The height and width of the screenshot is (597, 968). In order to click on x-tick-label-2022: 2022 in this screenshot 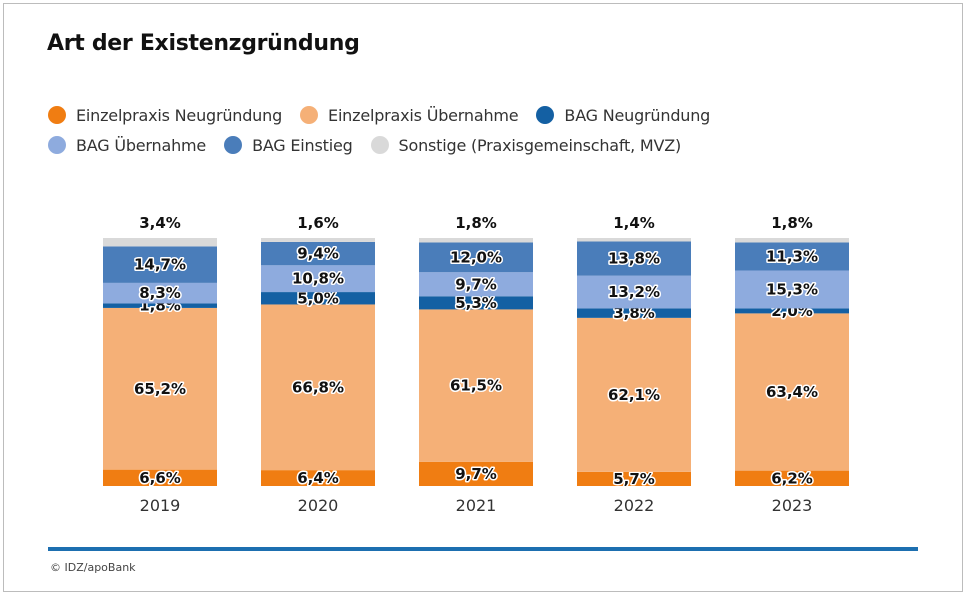, I will do `click(634, 505)`.